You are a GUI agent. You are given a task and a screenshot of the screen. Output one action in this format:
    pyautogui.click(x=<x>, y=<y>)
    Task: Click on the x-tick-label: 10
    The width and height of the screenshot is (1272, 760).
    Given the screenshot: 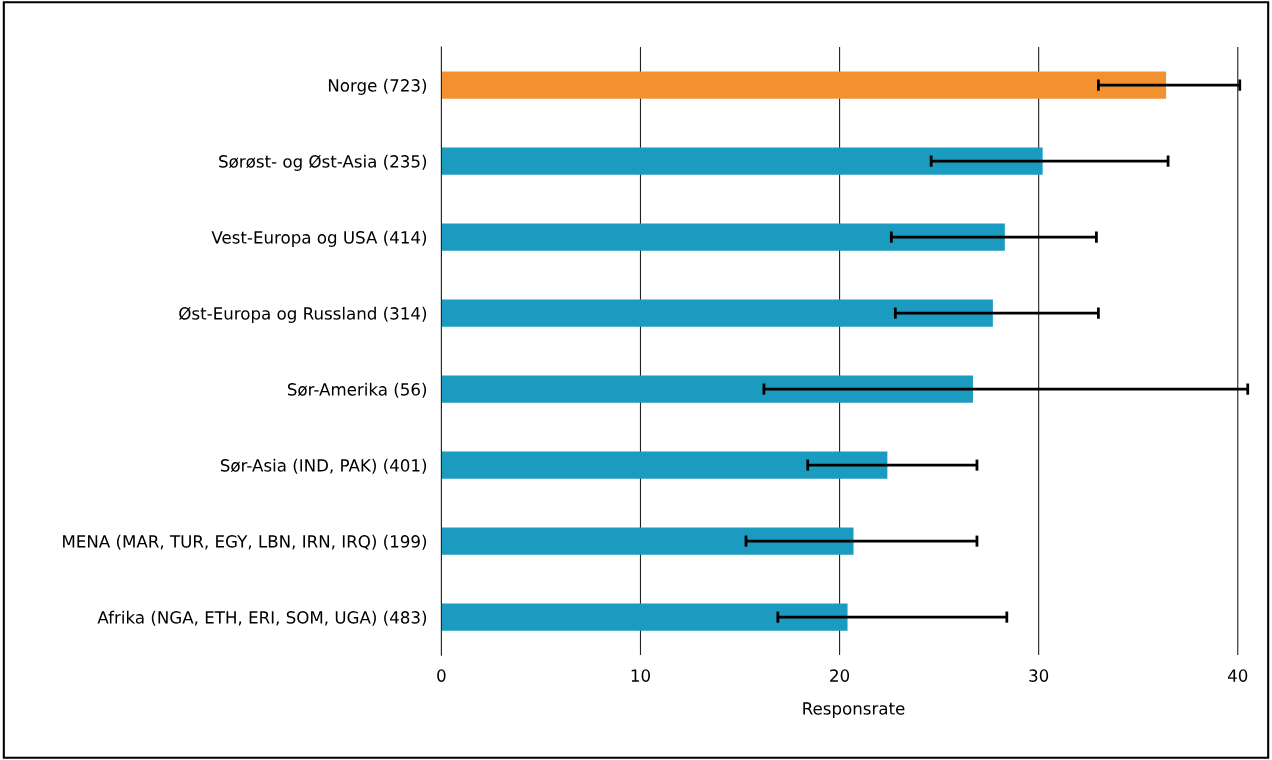 What is the action you would take?
    pyautogui.click(x=640, y=675)
    